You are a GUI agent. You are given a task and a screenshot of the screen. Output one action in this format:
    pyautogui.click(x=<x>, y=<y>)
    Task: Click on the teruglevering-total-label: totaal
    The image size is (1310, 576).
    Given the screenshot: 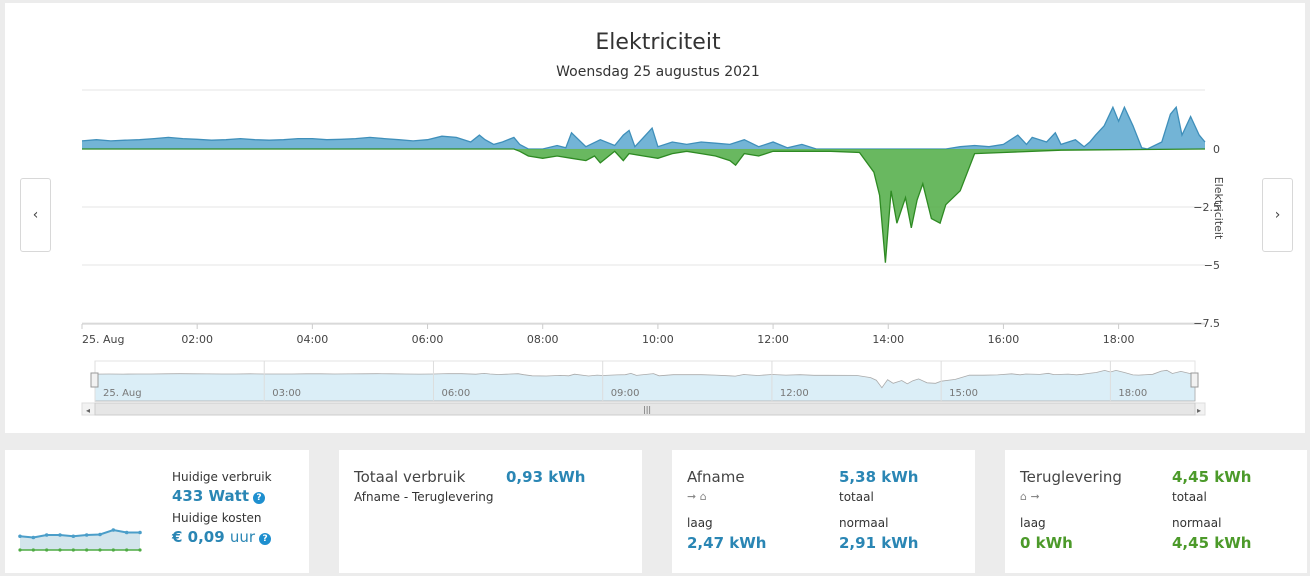 What is the action you would take?
    pyautogui.click(x=1189, y=497)
    